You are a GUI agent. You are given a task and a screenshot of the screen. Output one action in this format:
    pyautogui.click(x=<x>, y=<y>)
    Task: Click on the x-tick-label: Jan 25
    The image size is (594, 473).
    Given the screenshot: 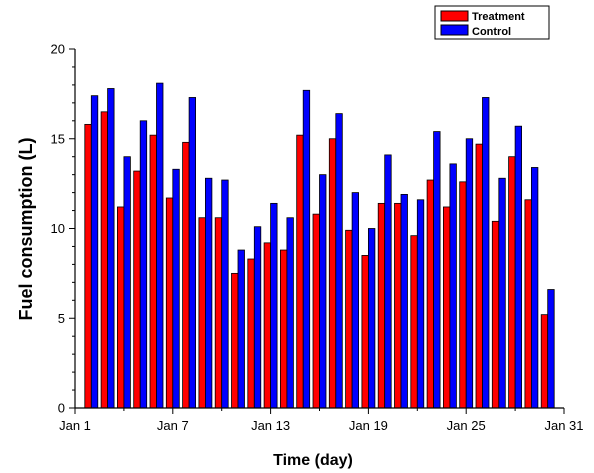 What is the action you would take?
    pyautogui.click(x=466, y=425)
    